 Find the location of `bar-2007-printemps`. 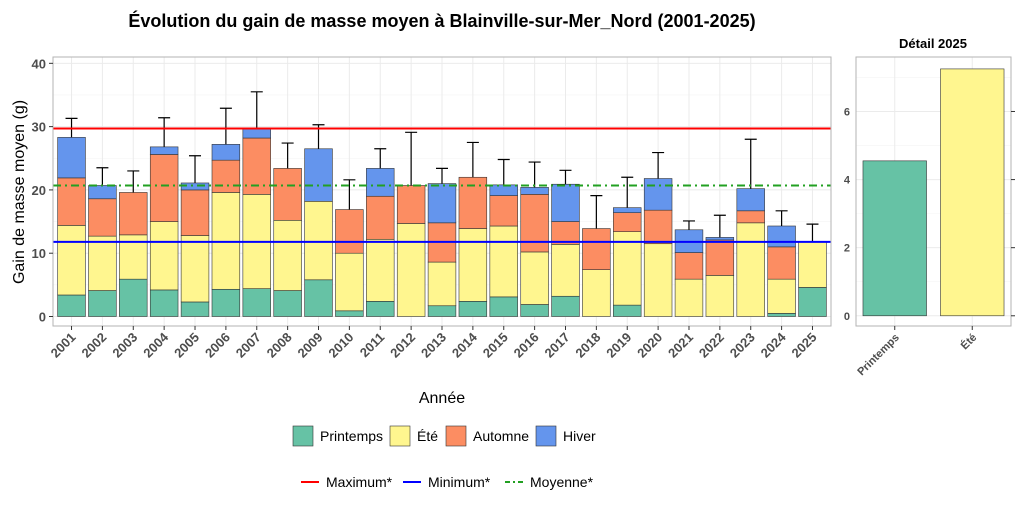

bar-2007-printemps is located at coordinates (256, 302).